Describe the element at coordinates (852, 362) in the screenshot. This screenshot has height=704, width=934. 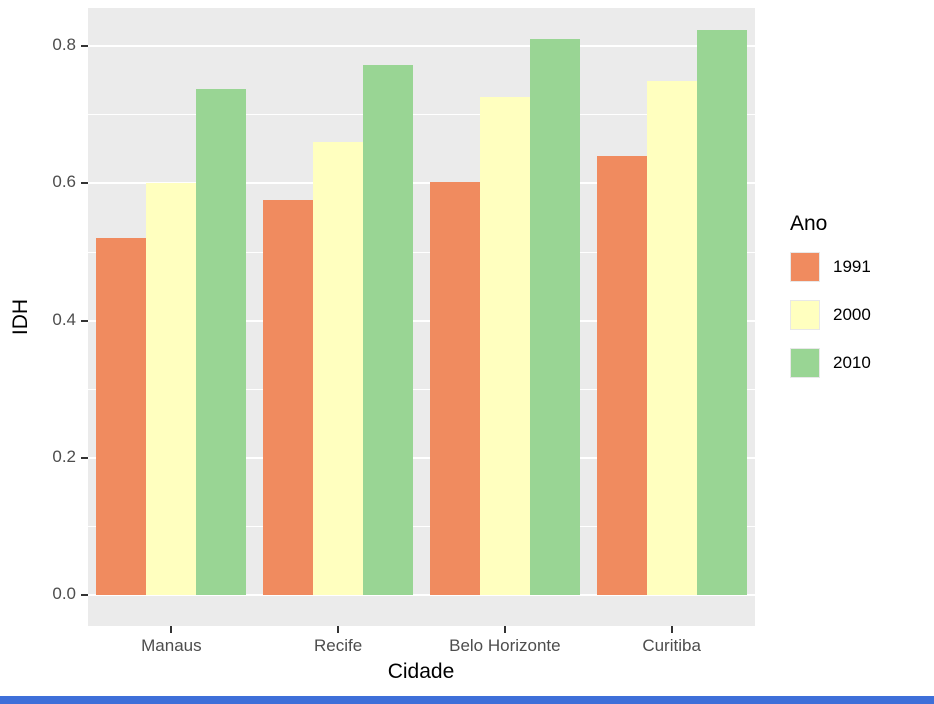
I see `legend-label-2010: 2010` at that location.